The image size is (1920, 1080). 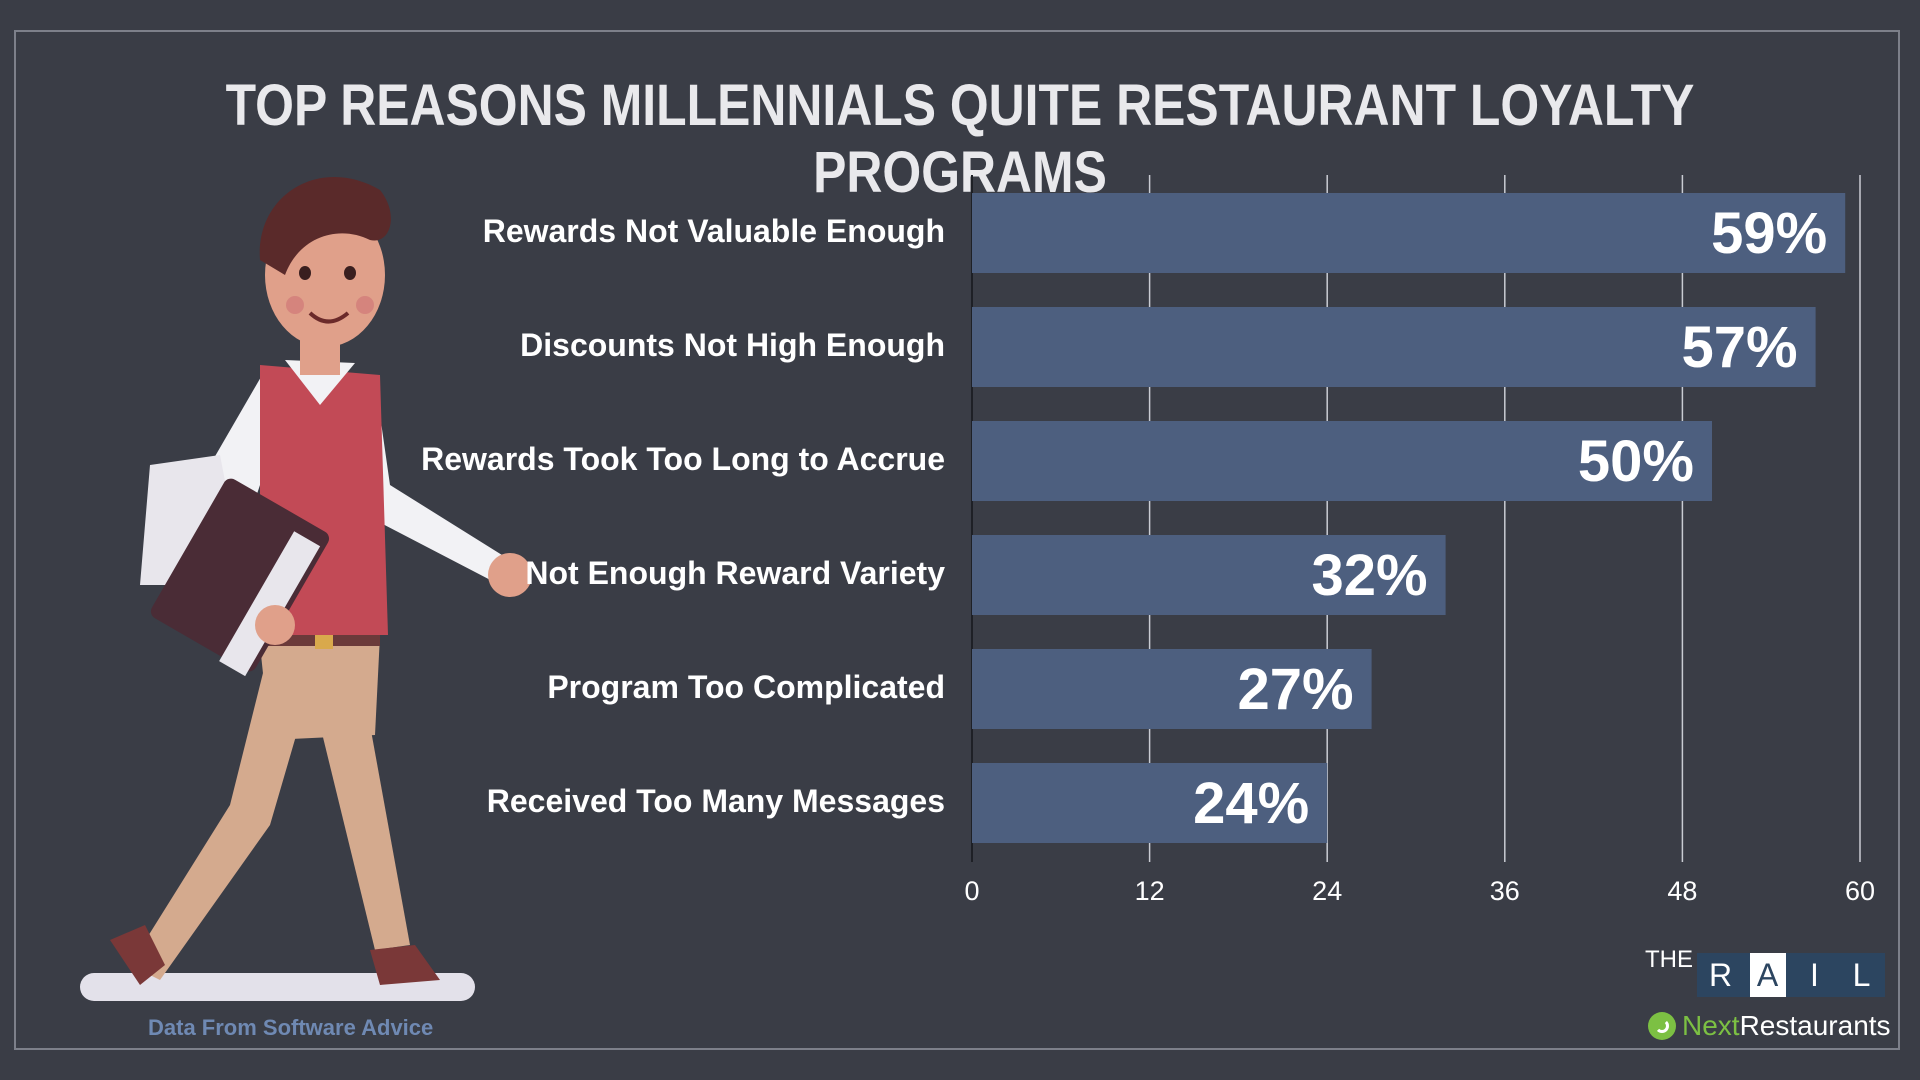 What do you see at coordinates (735, 573) in the screenshot?
I see `category-label: Not Enough Reward Variety` at bounding box center [735, 573].